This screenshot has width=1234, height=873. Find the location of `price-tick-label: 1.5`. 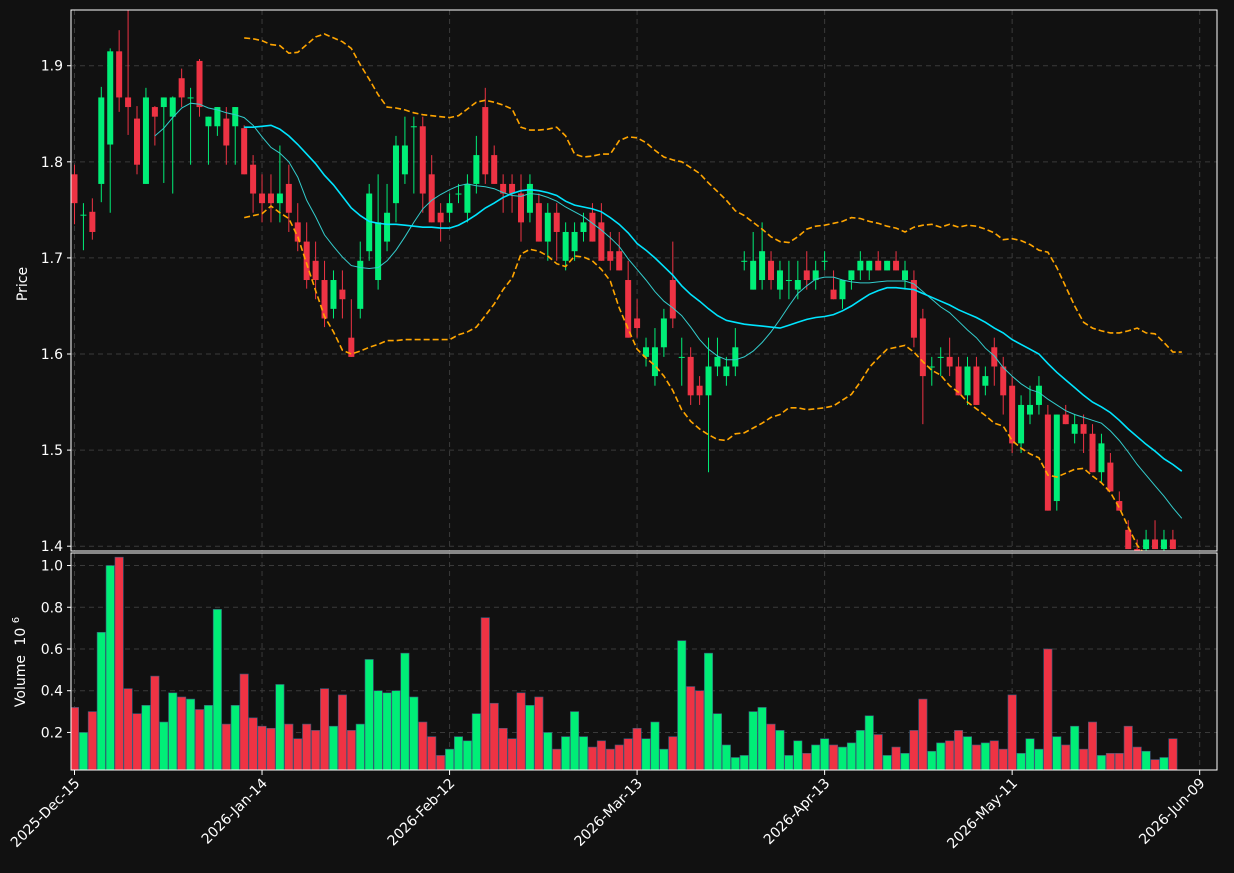

price-tick-label: 1.5 is located at coordinates (52, 451).